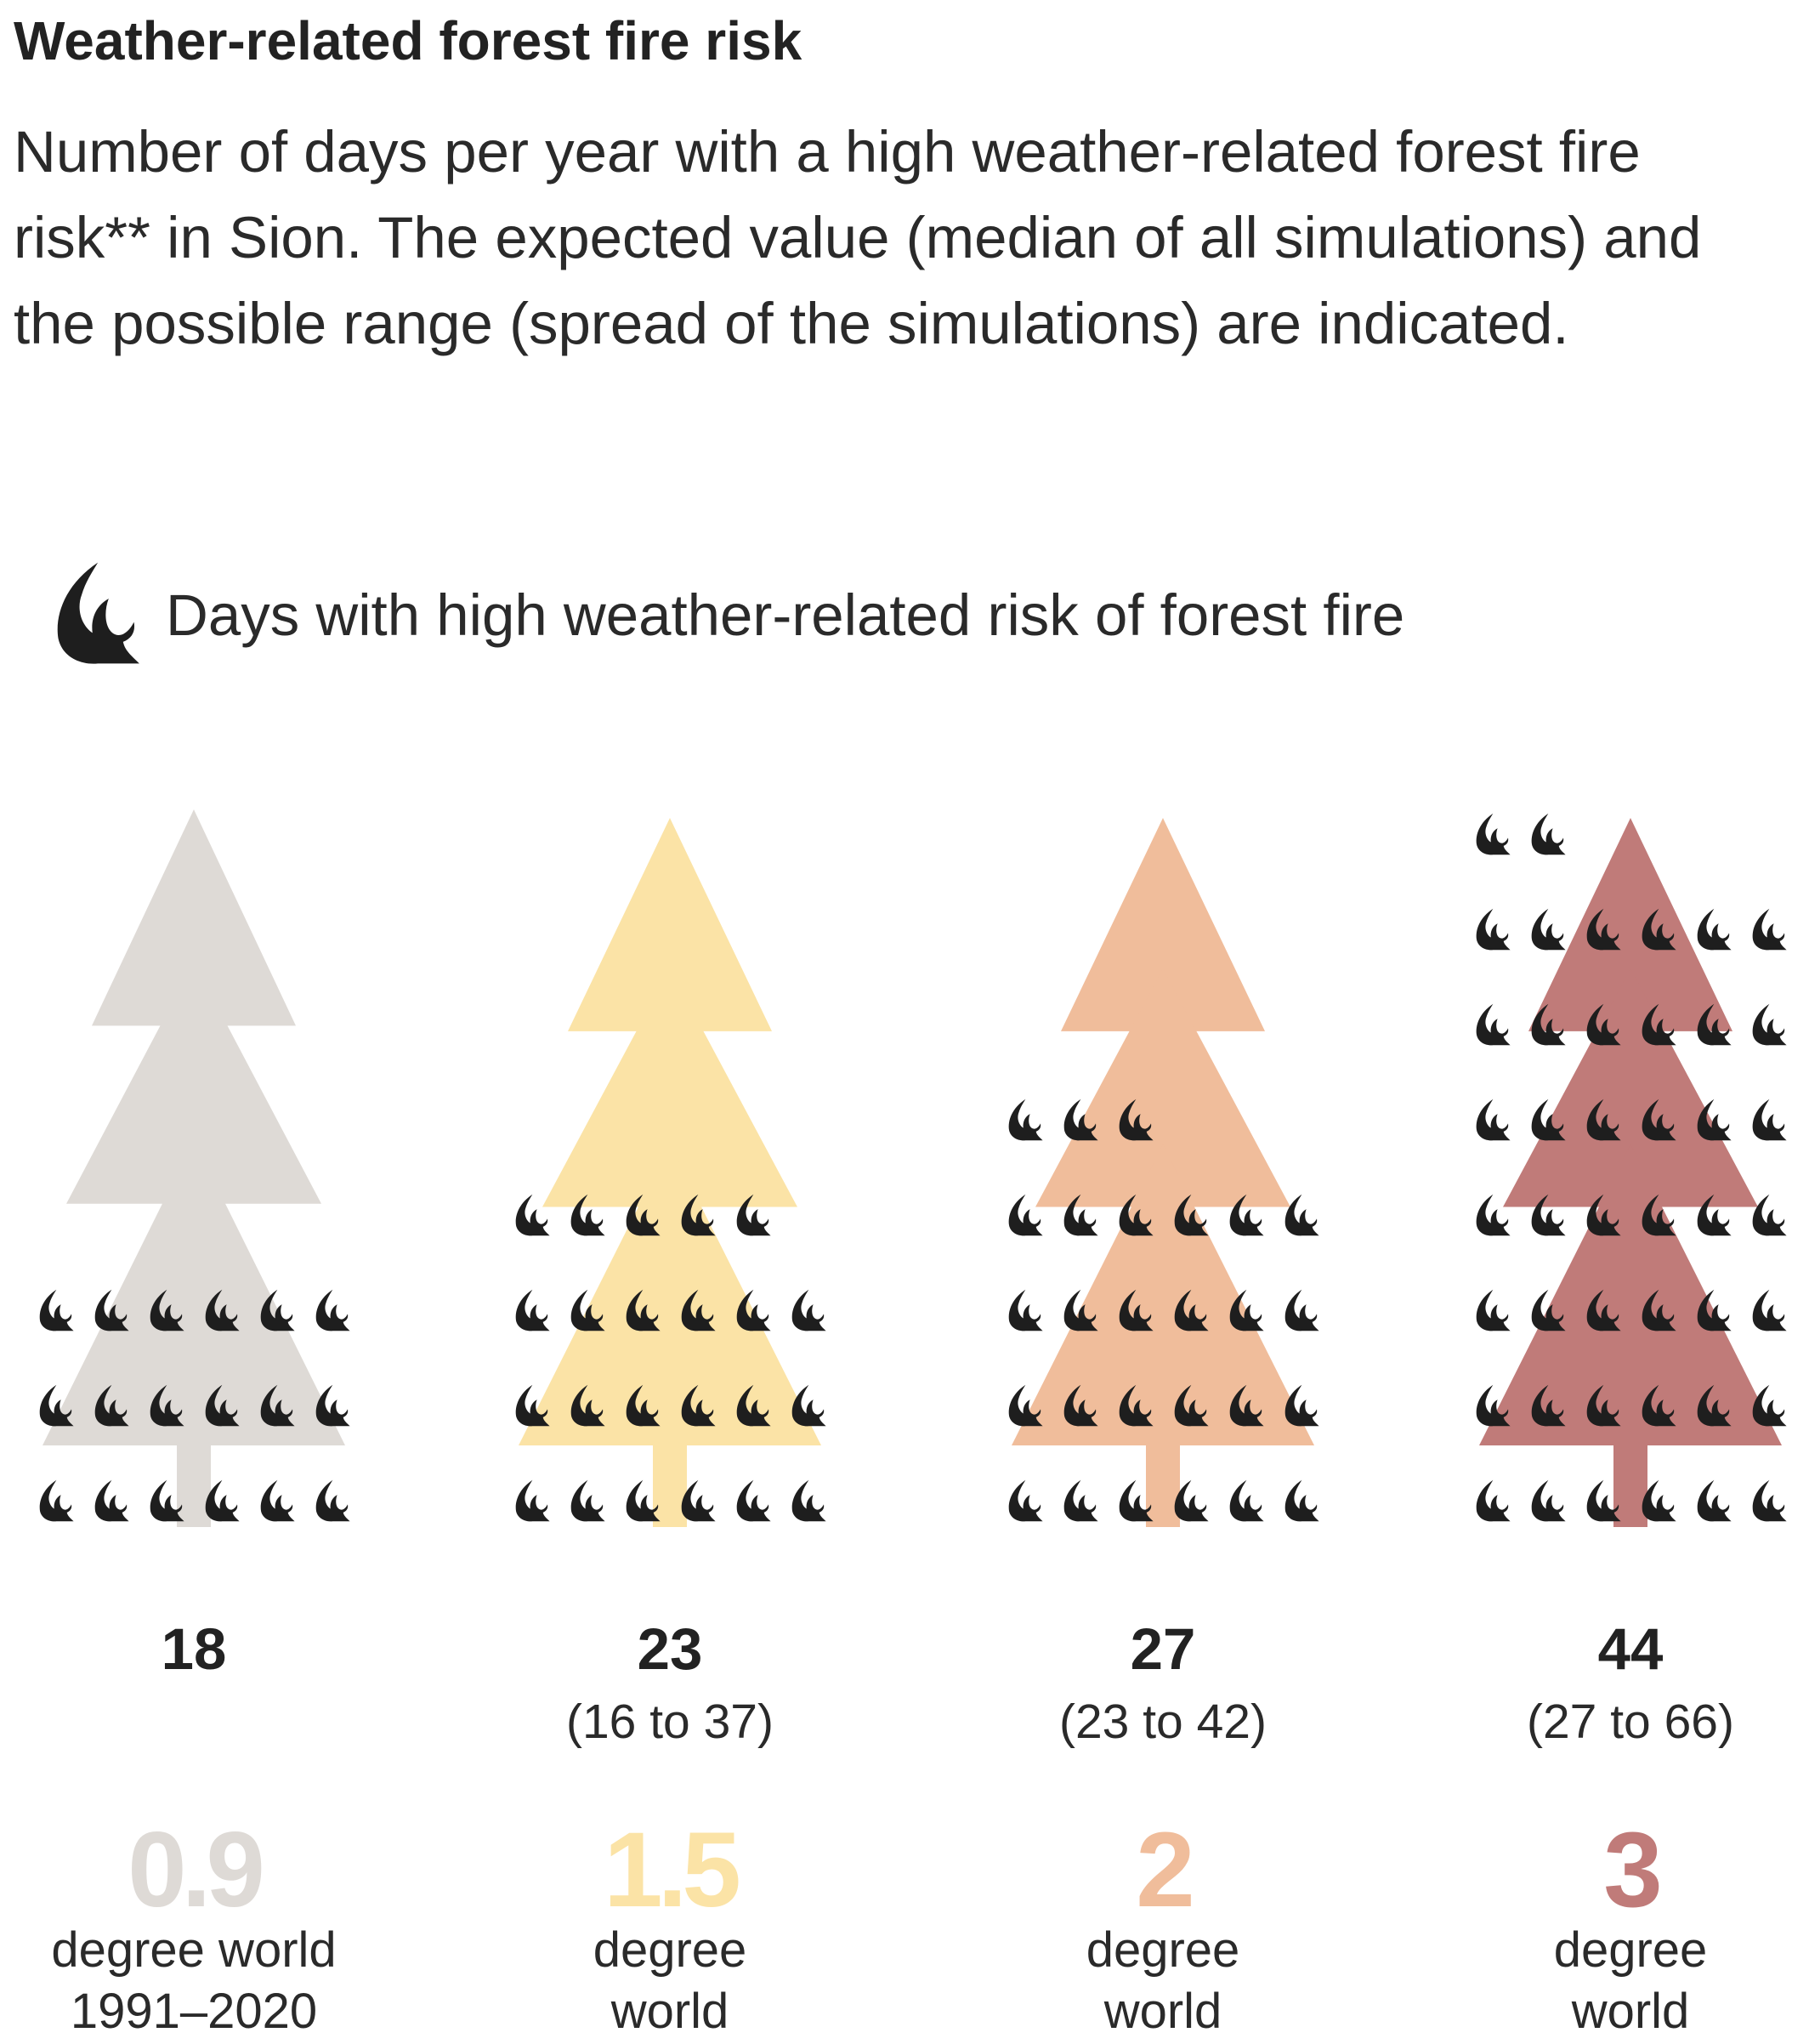  What do you see at coordinates (670, 1649) in the screenshot?
I see `median-value: 23` at bounding box center [670, 1649].